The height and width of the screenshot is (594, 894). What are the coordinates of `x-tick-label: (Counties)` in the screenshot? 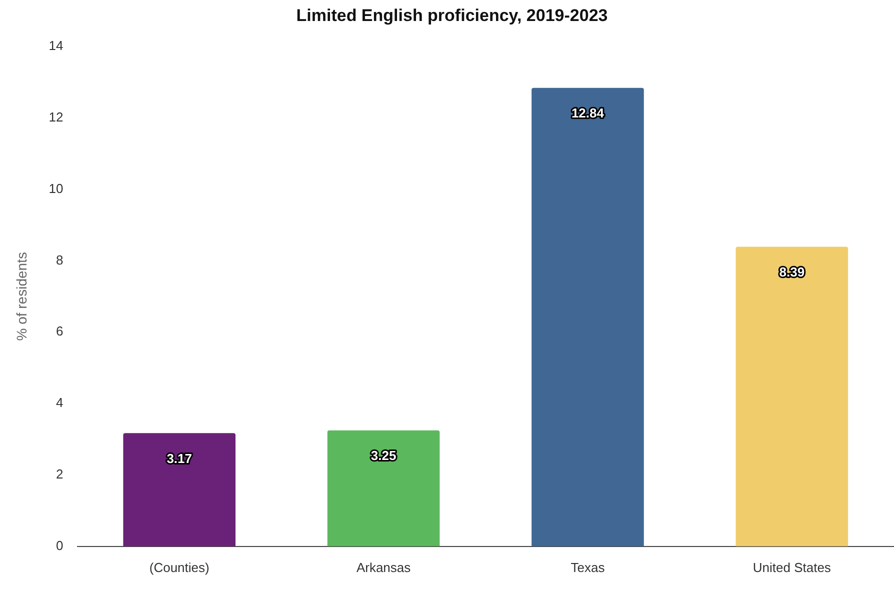 It's located at (179, 567).